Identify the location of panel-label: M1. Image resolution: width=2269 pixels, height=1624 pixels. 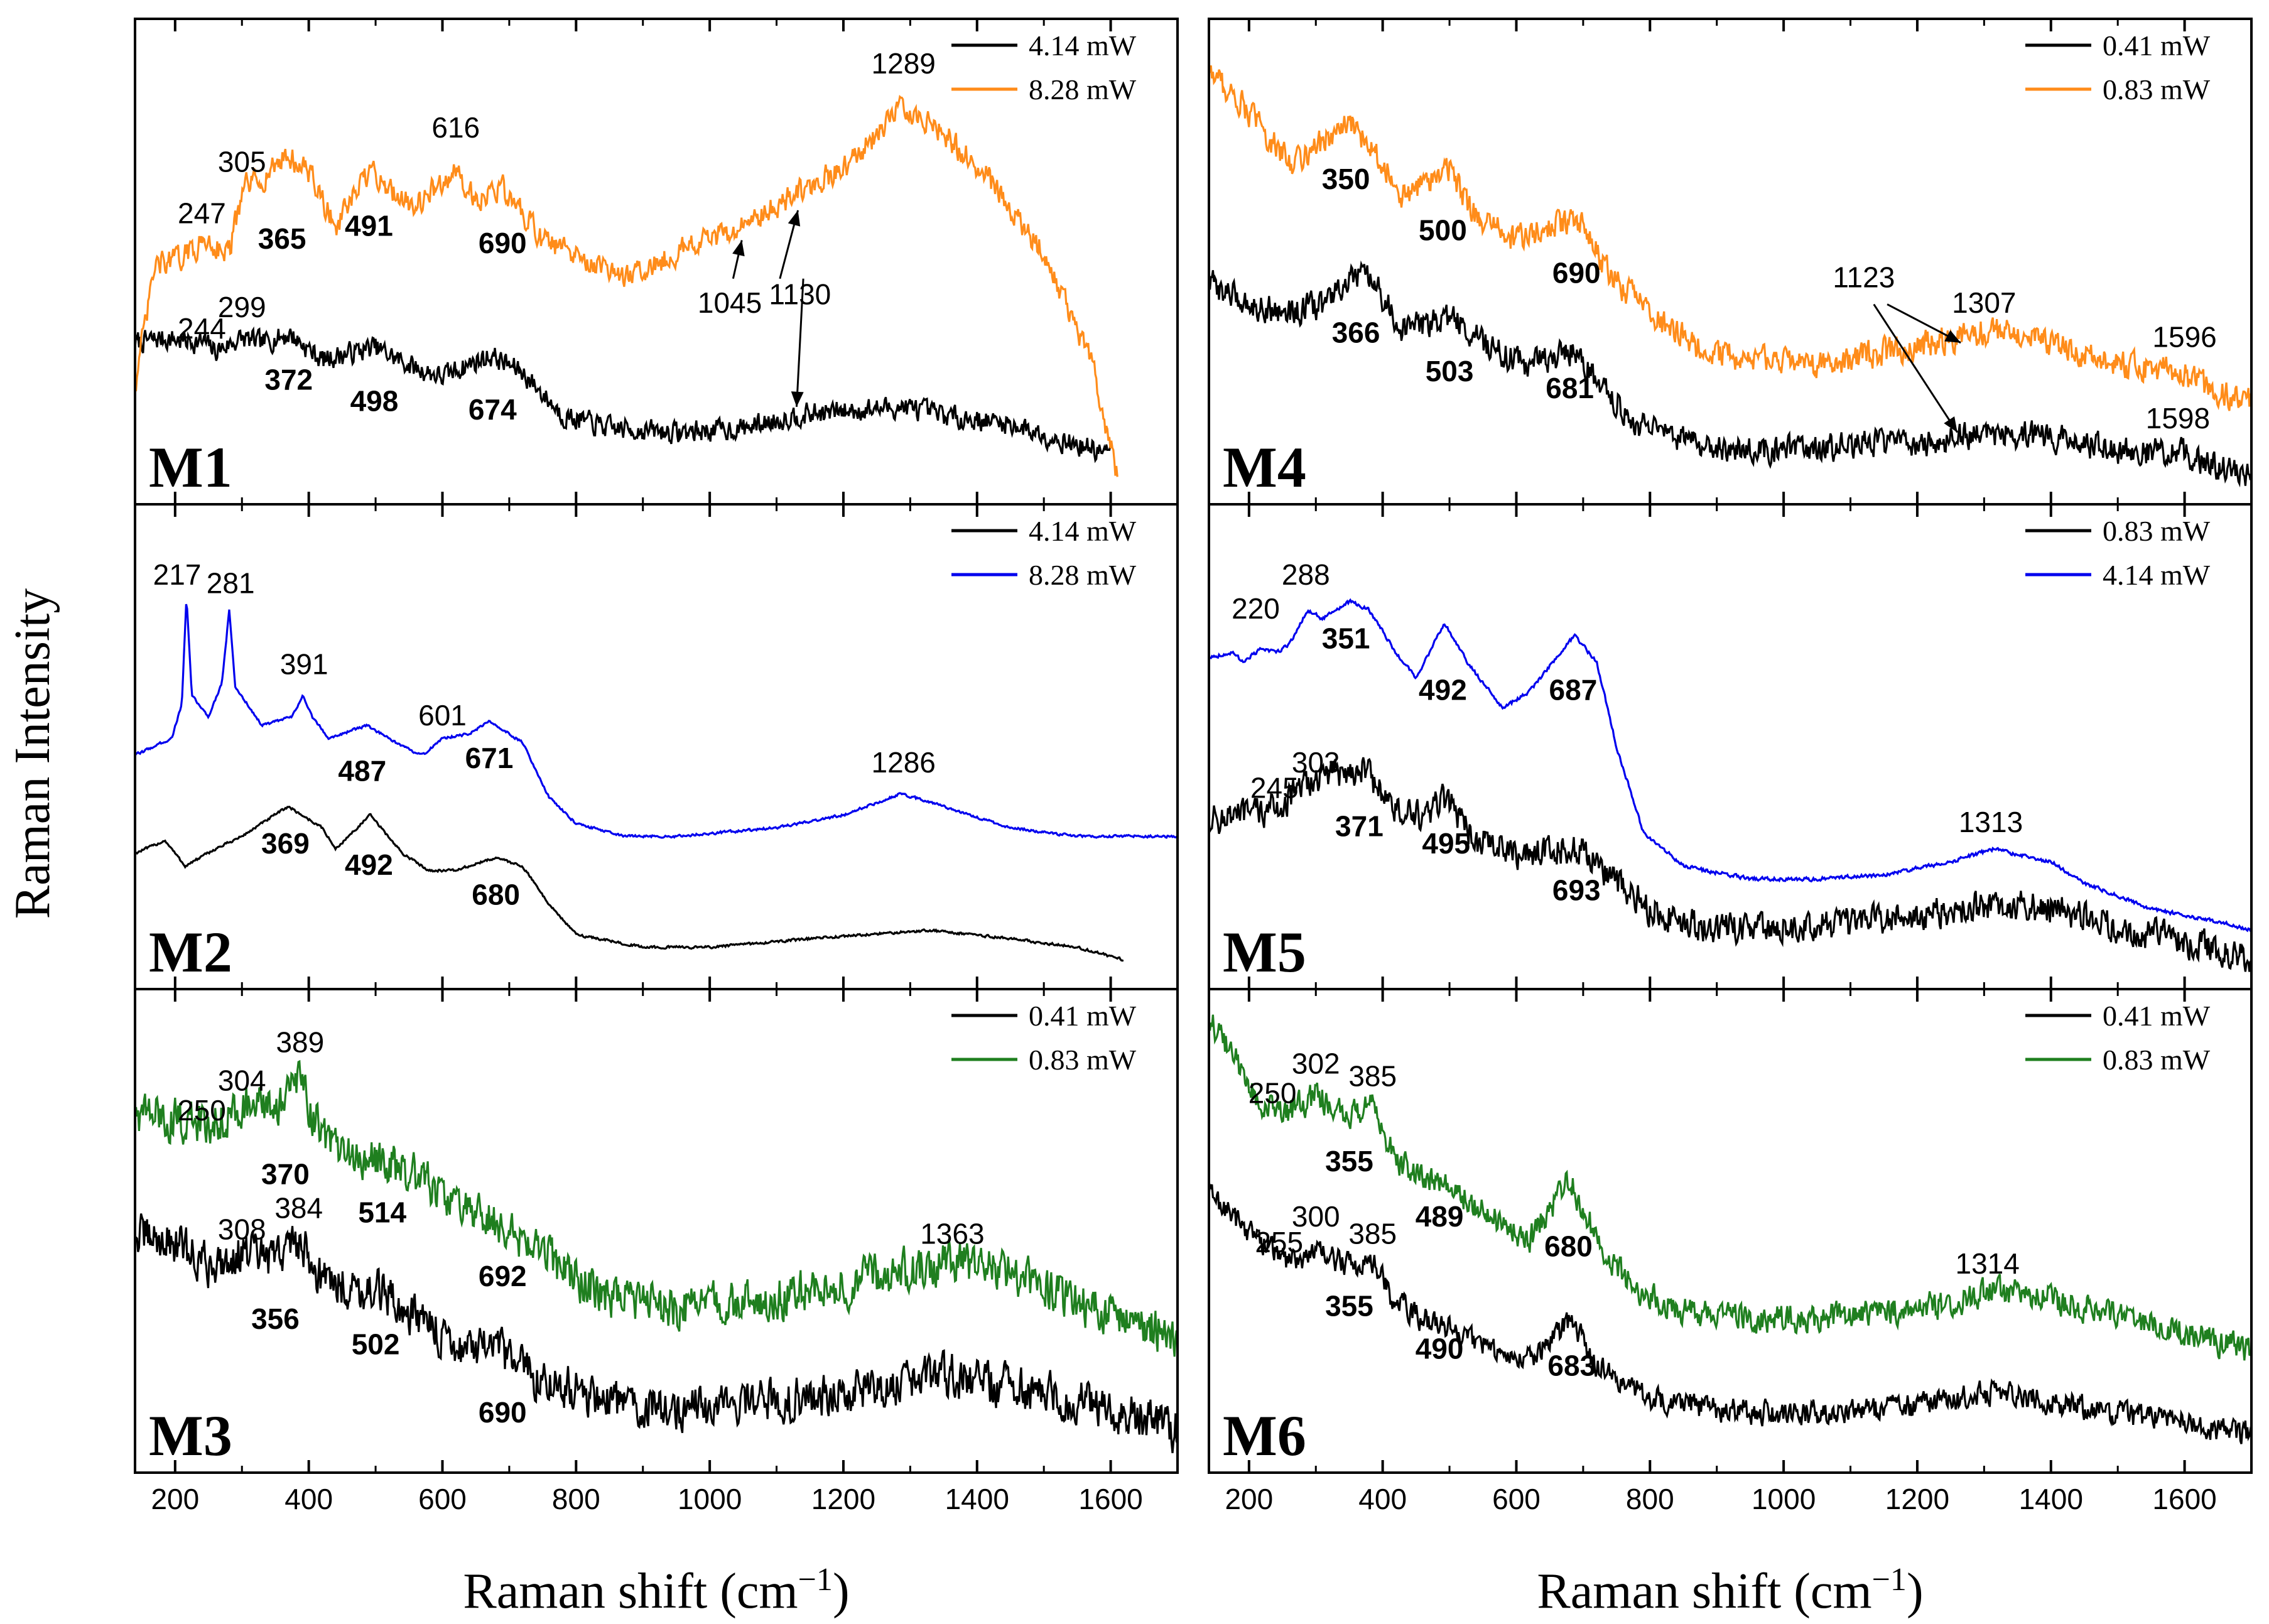
(190, 467).